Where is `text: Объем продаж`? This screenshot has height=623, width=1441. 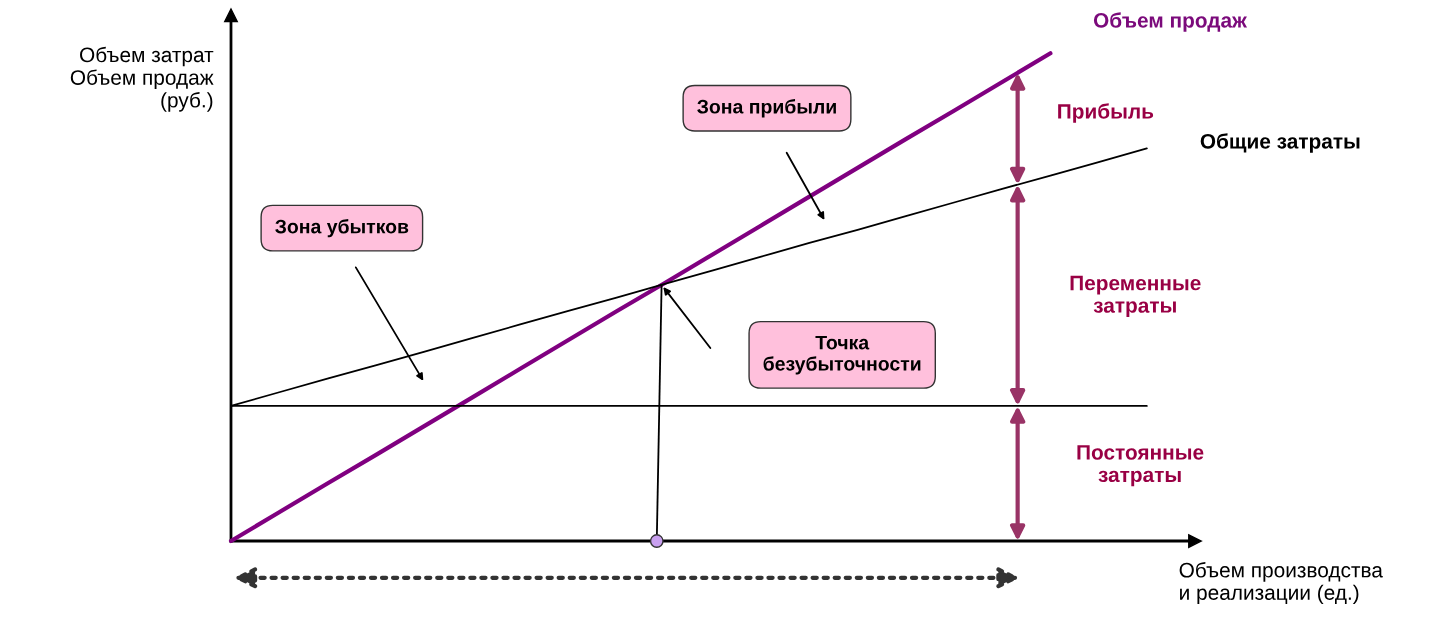 text: Объем продаж is located at coordinates (1170, 22).